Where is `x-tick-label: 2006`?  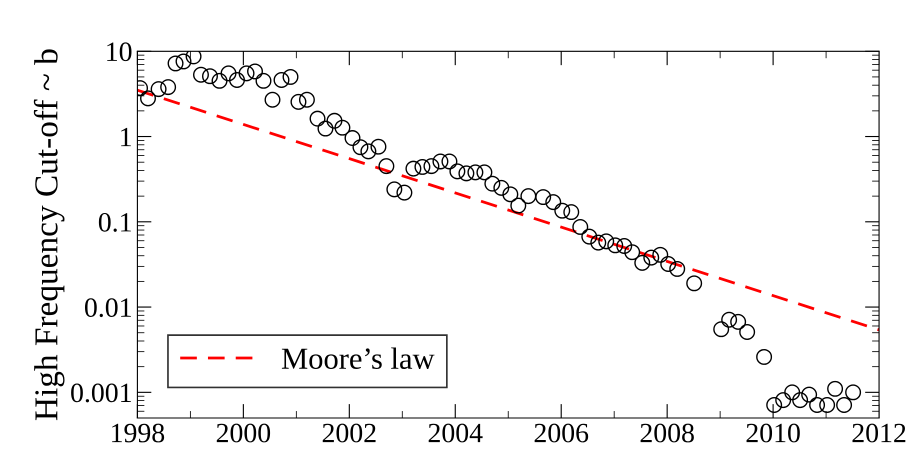 x-tick-label: 2006 is located at coordinates (561, 433).